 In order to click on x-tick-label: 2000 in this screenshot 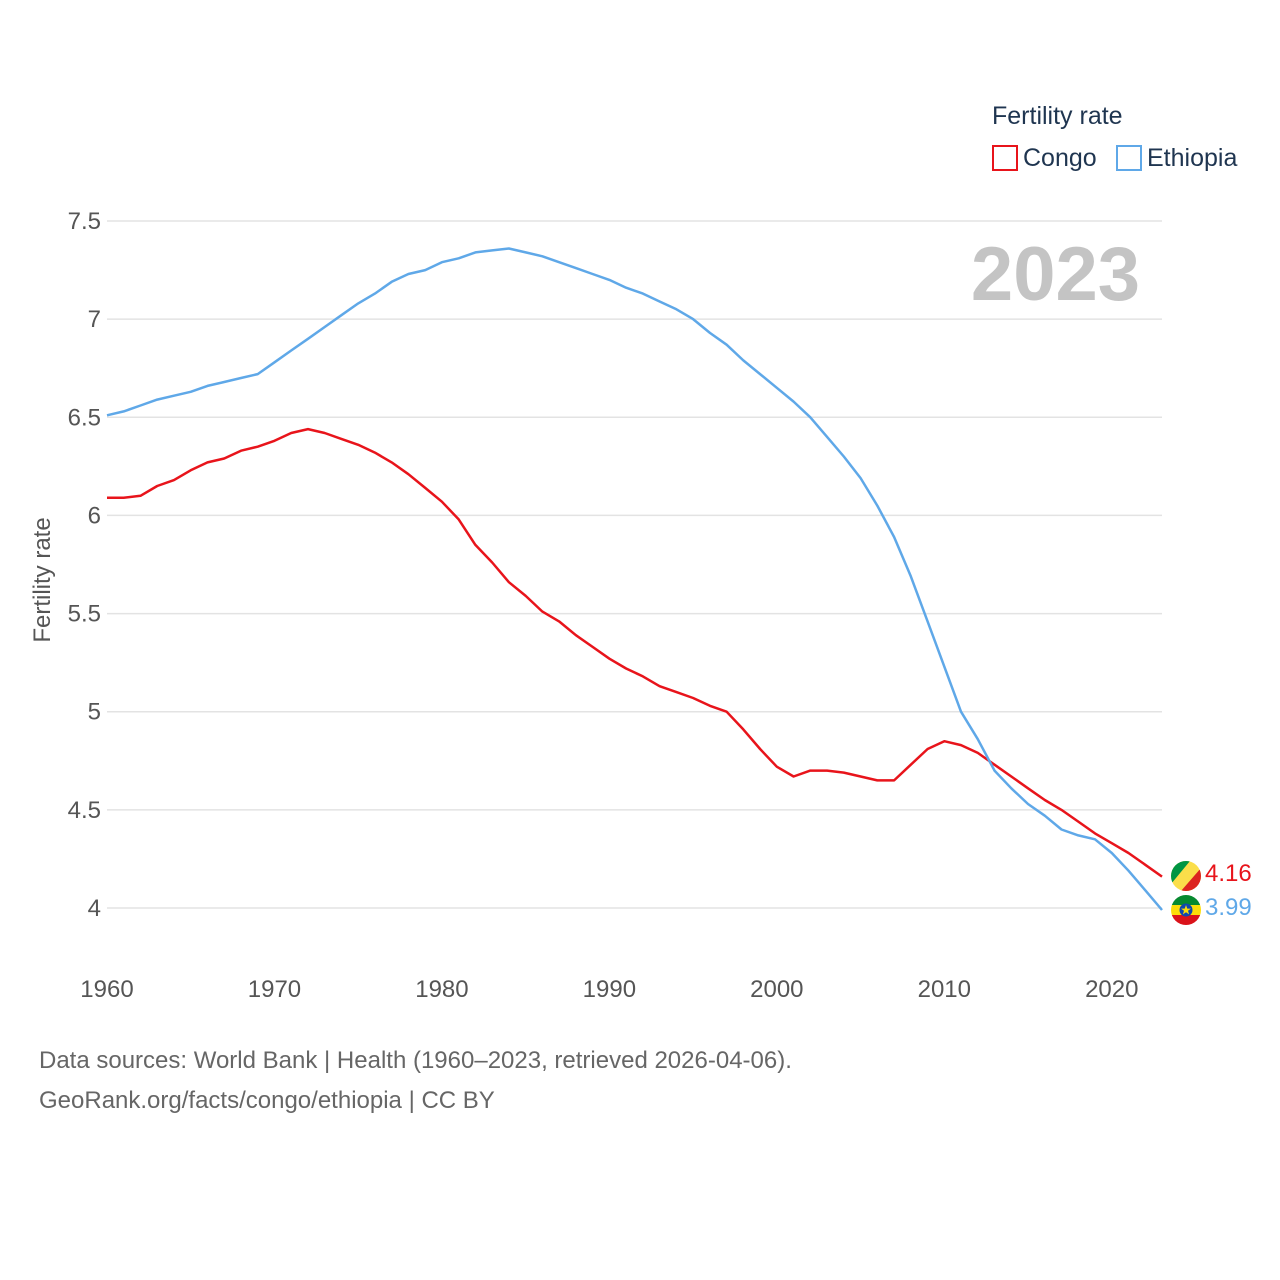, I will do `click(776, 989)`.